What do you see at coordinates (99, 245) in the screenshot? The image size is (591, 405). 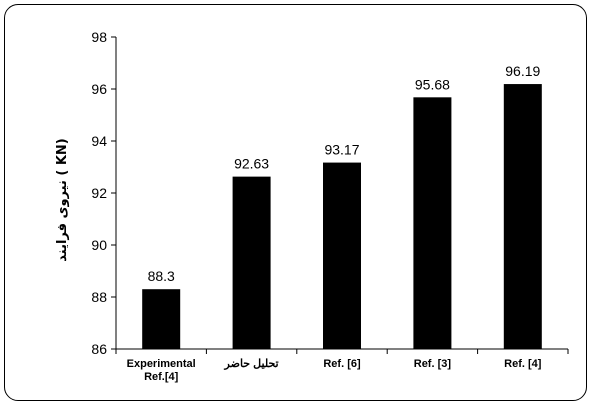 I see `y-tick-label: 90` at bounding box center [99, 245].